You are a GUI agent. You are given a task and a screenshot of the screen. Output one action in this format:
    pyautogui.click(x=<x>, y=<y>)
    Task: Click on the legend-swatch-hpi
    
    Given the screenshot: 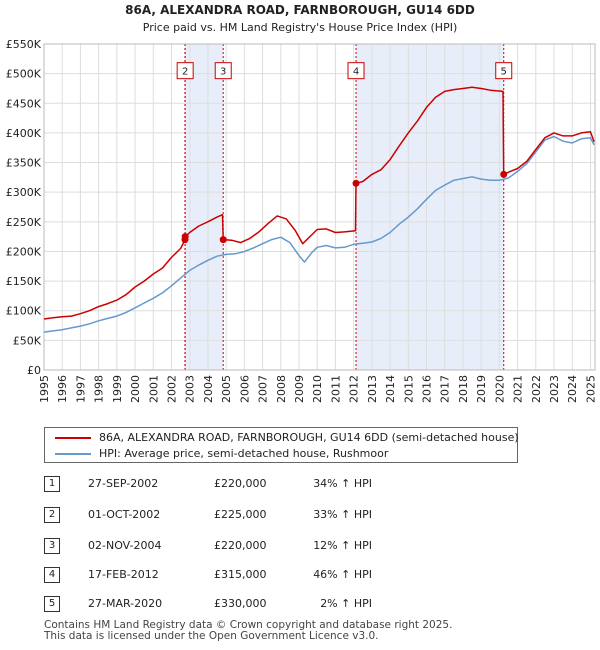 What is the action you would take?
    pyautogui.click(x=73, y=454)
    